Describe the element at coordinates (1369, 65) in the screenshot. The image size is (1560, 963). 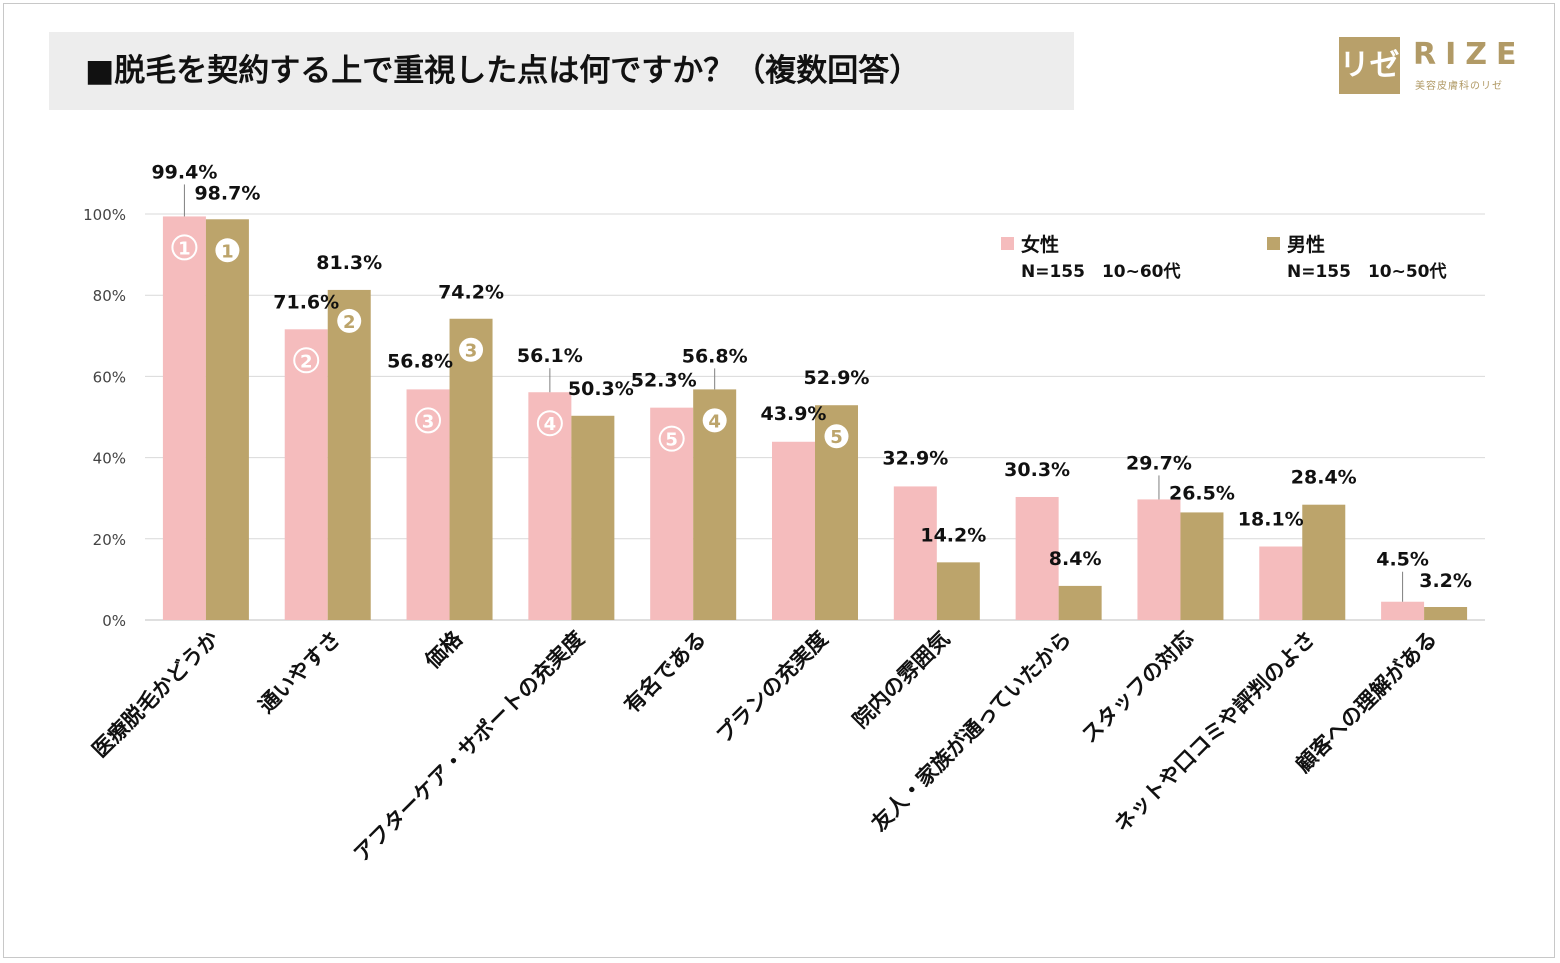
I see `logo-mark: リゼ` at that location.